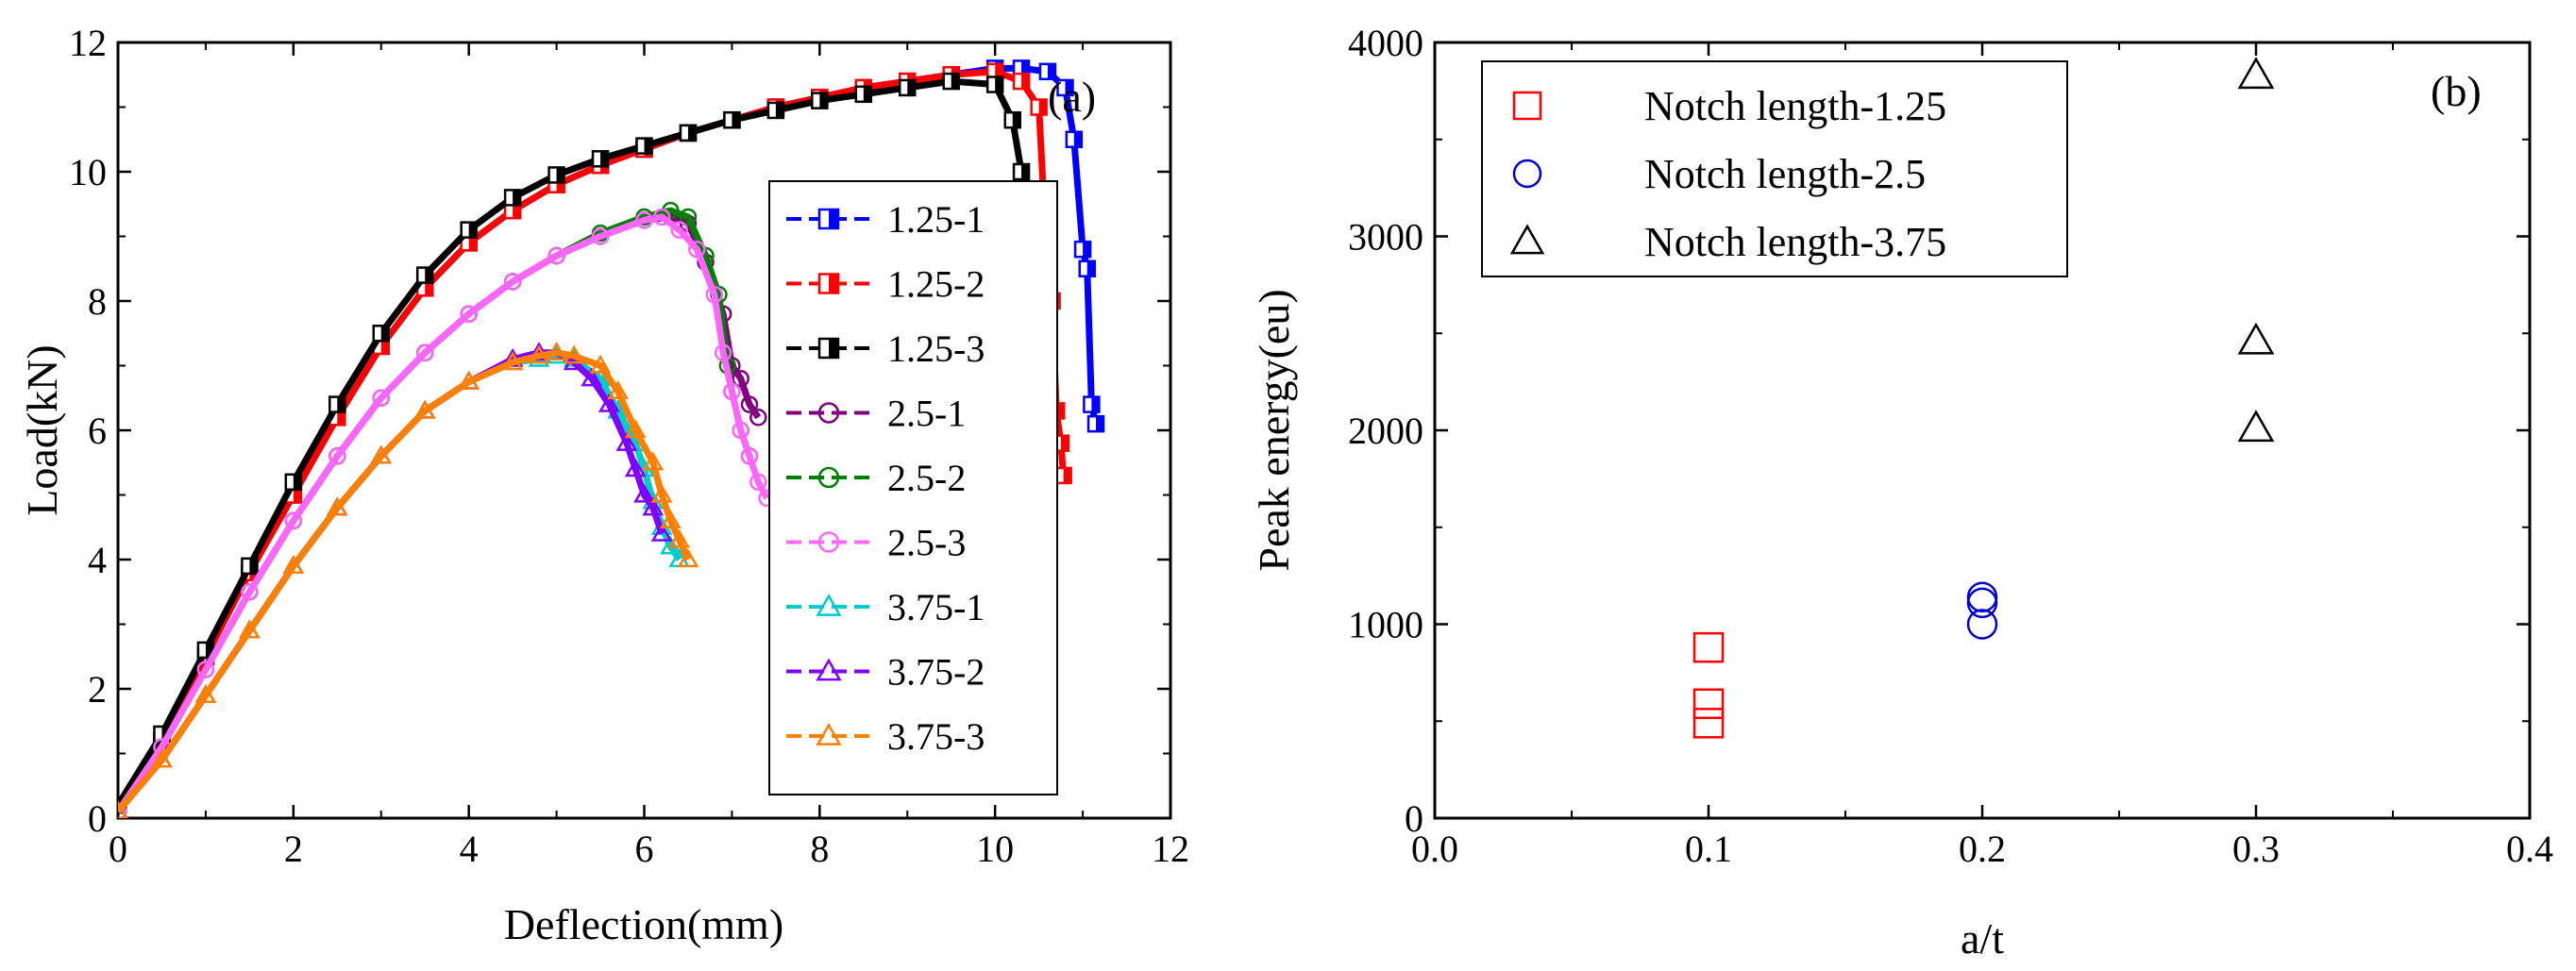 Image resolution: width=2576 pixels, height=971 pixels. Describe the element at coordinates (391, 582) in the screenshot. I see `series-3-75-2-line` at that location.